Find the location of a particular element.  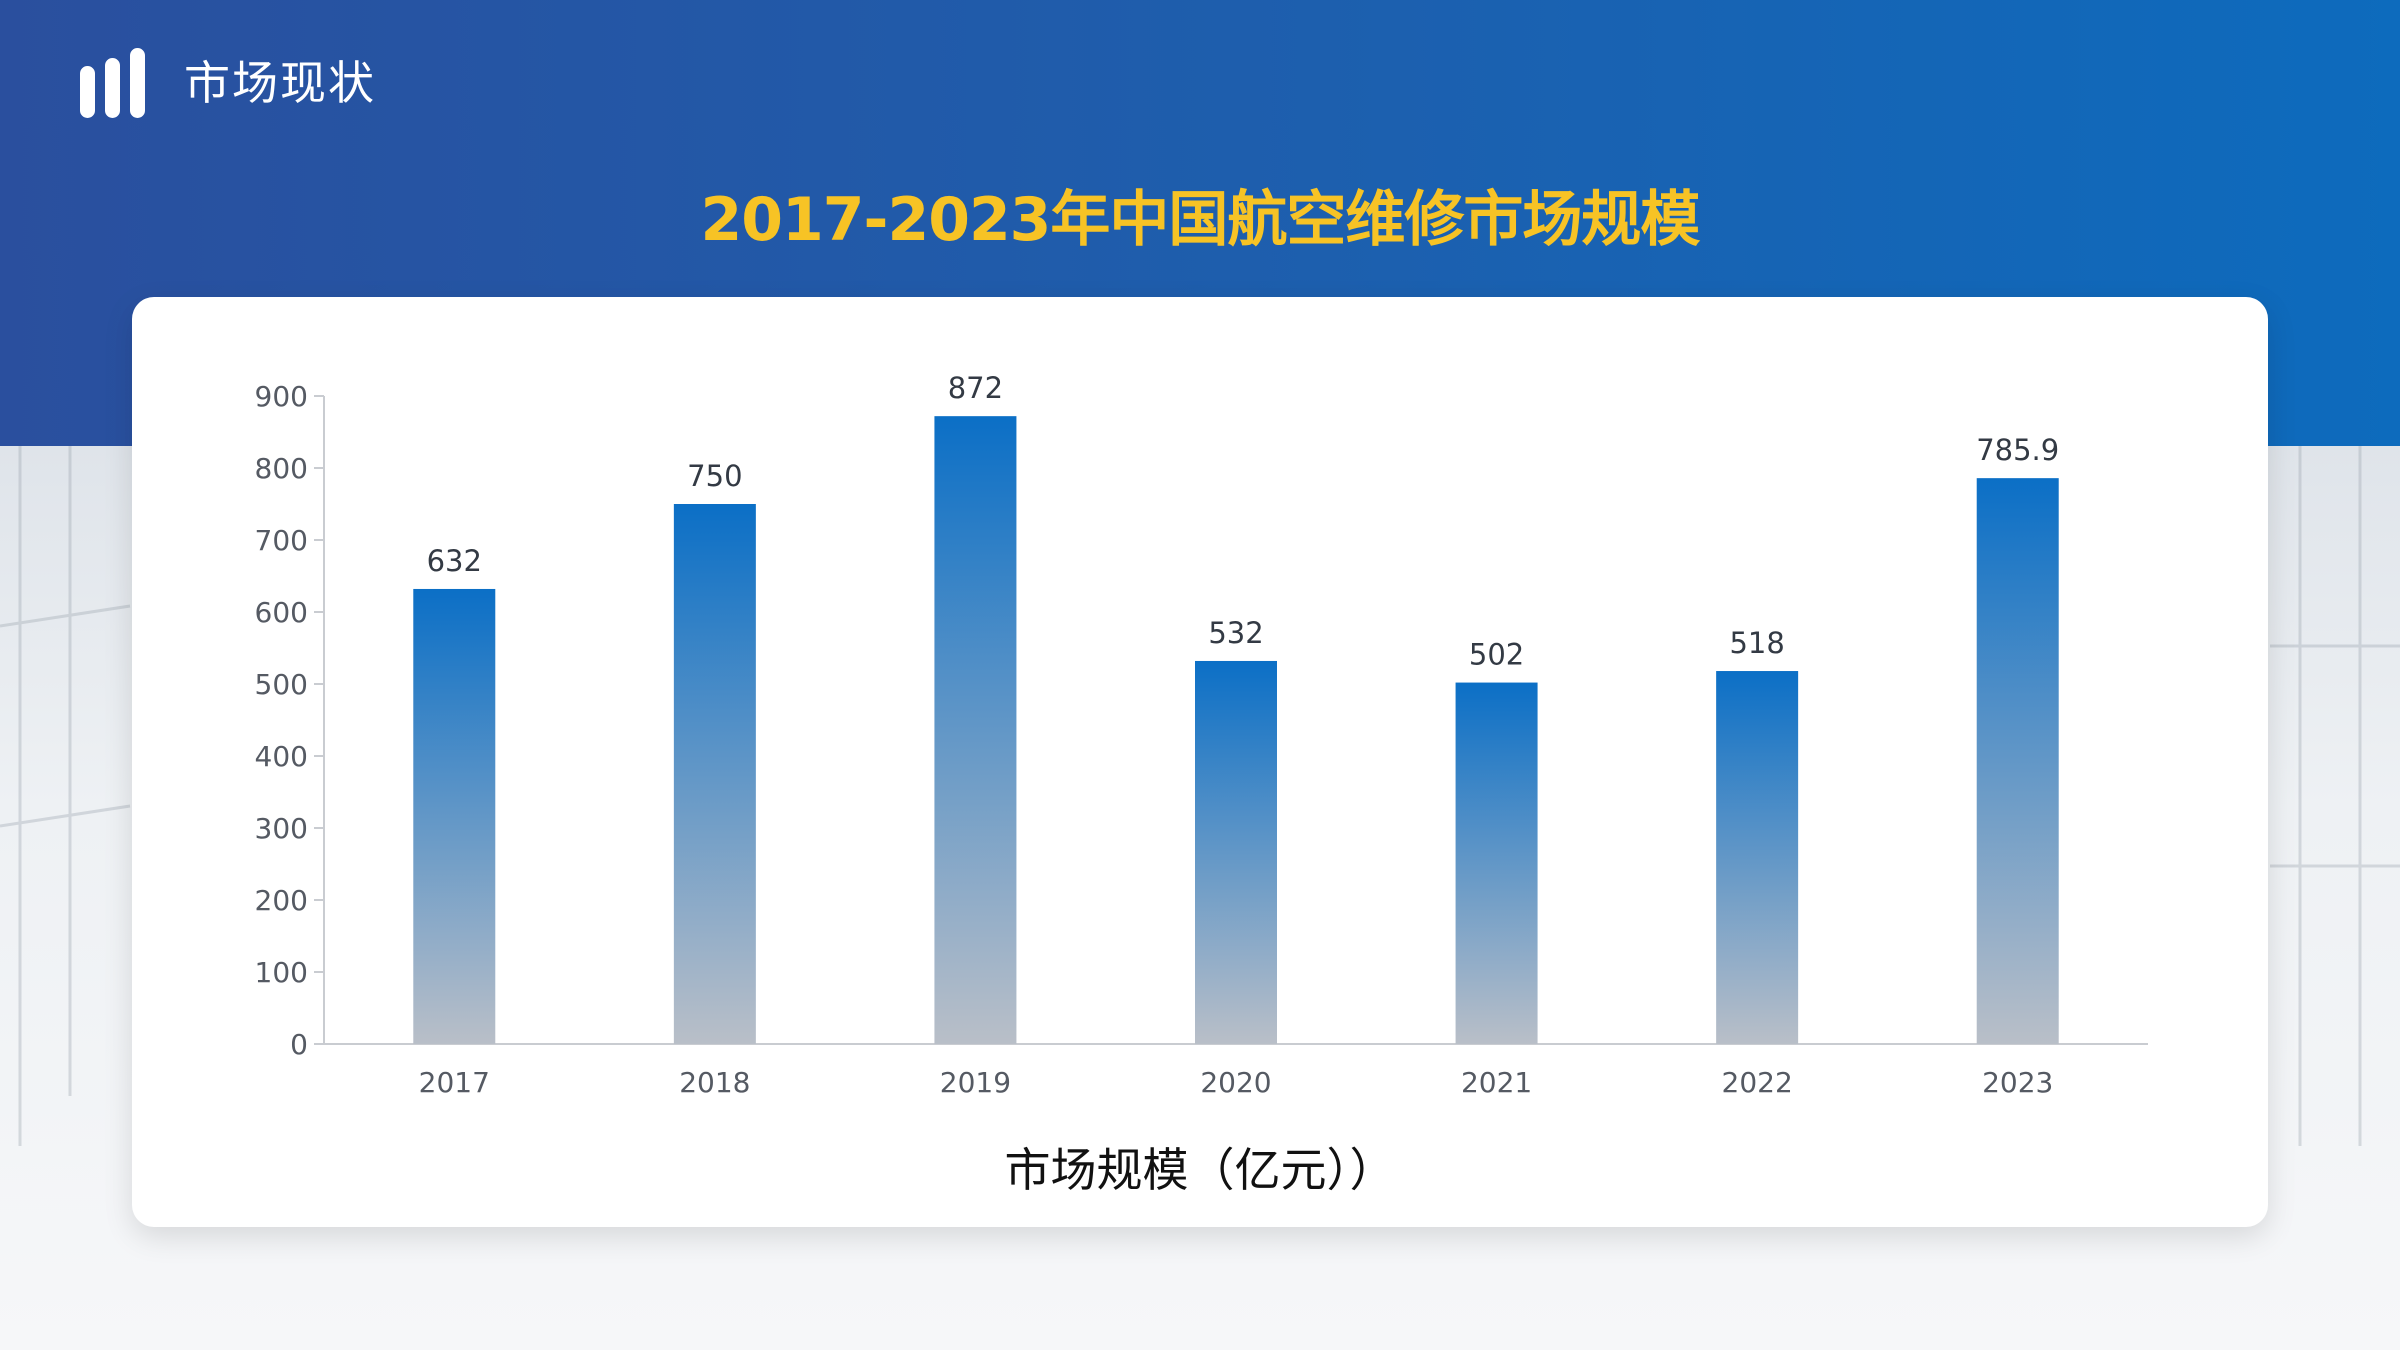

y-tick-label: 300 is located at coordinates (281, 828).